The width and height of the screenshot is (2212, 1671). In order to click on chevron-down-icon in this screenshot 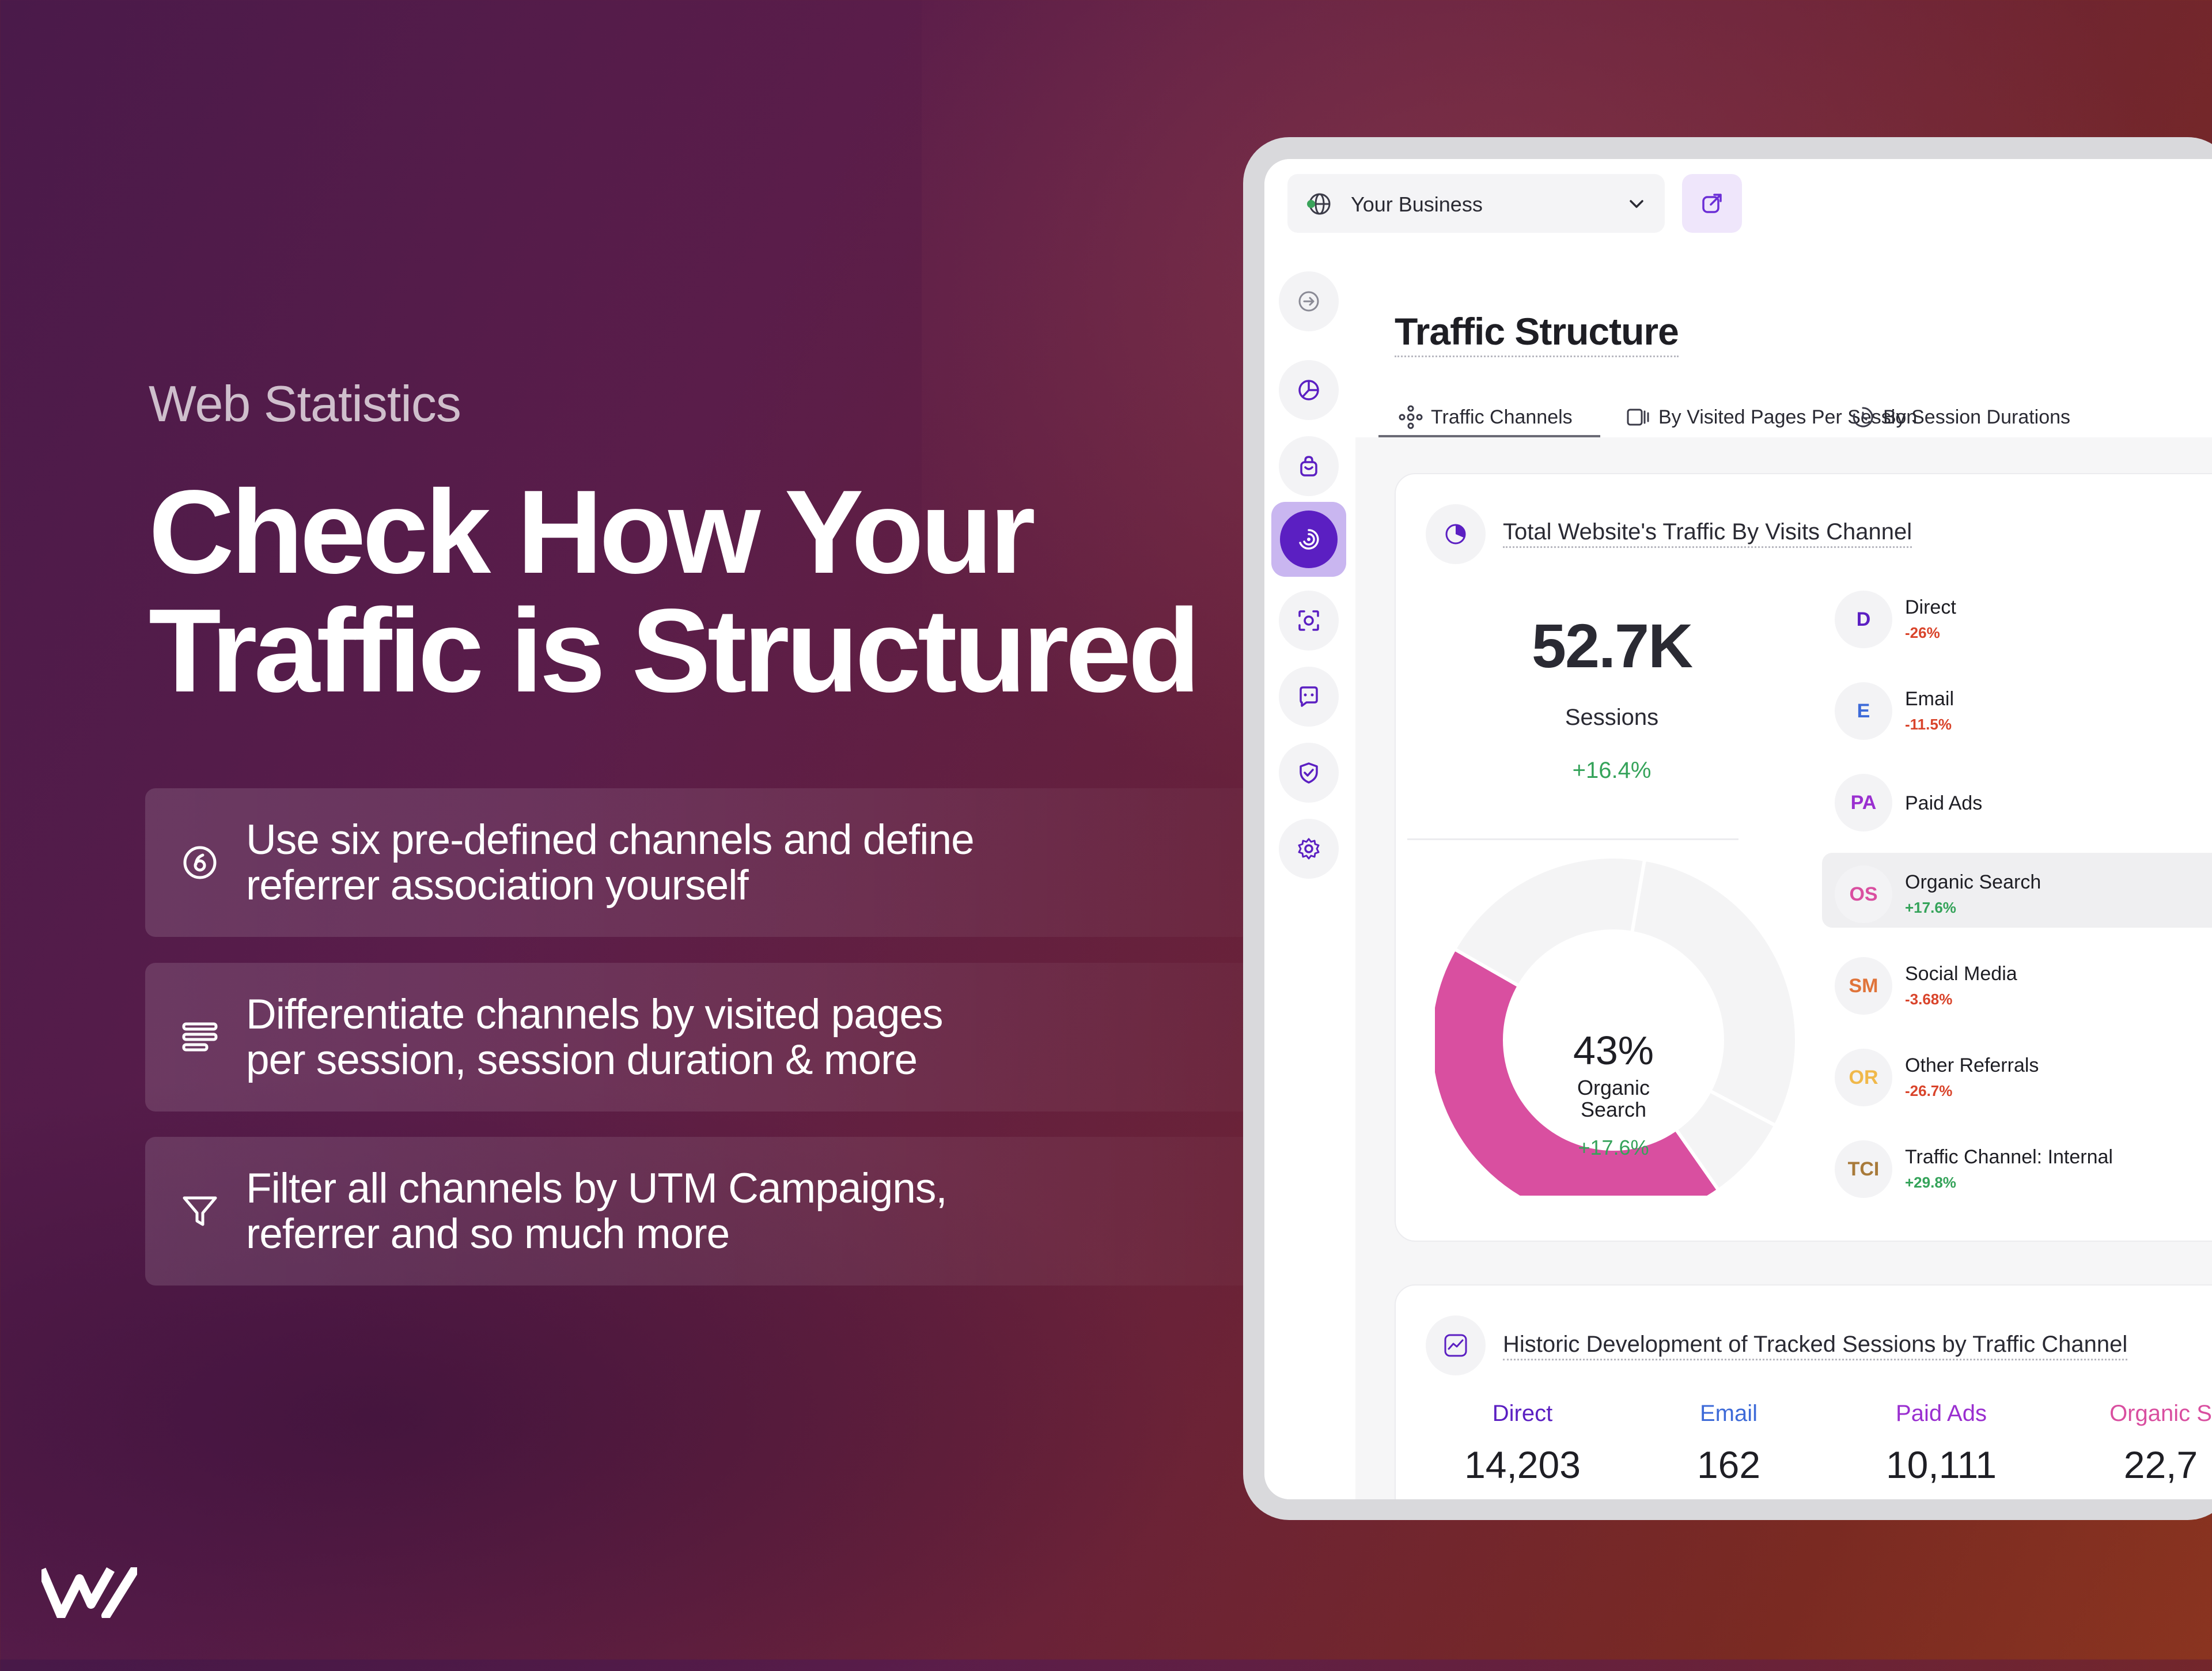, I will do `click(1636, 204)`.